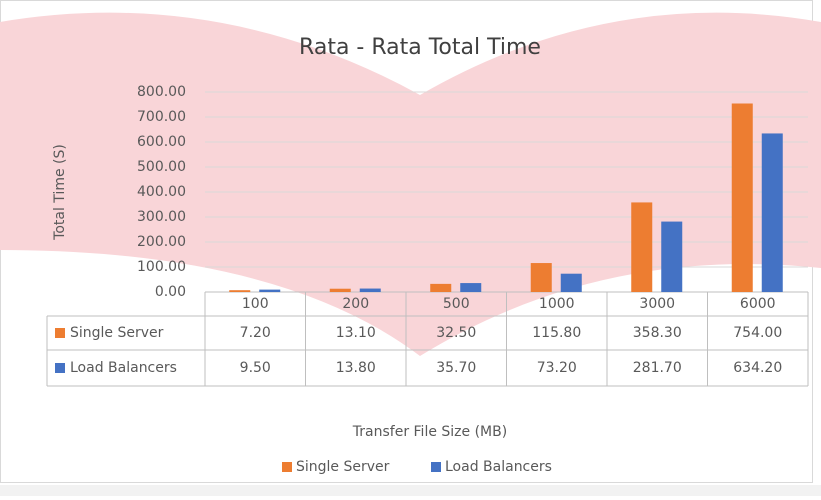  Describe the element at coordinates (356, 333) in the screenshot. I see `table-cell: 13.10` at that location.